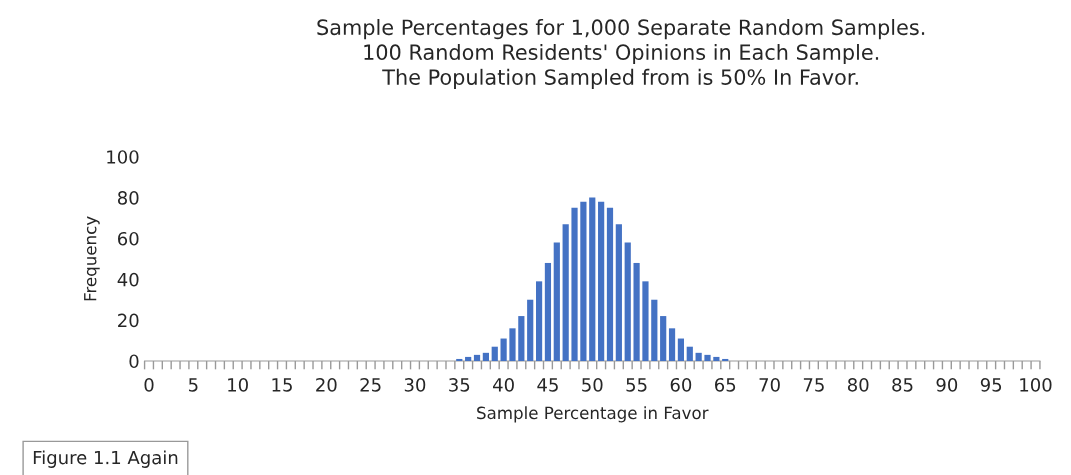 This screenshot has width=1071, height=475. Describe the element at coordinates (128, 320) in the screenshot. I see `y-tick-label: 20` at that location.